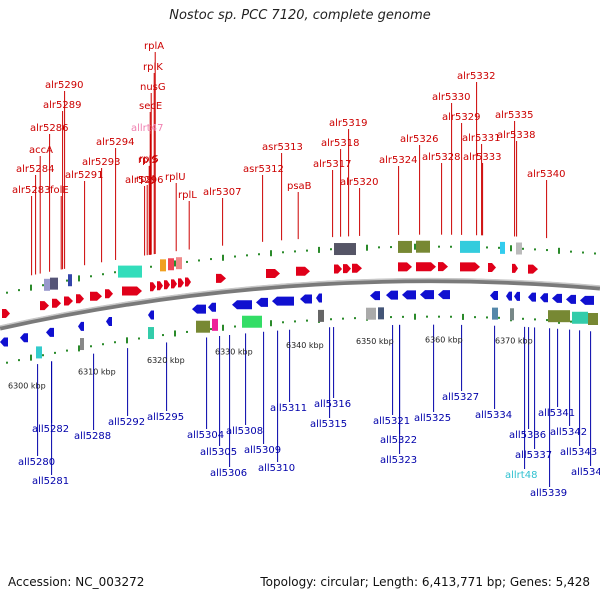 This screenshot has width=600, height=600. What do you see at coordinates (35, 169) in the screenshot?
I see `forward-gene-label: alr5284` at bounding box center [35, 169].